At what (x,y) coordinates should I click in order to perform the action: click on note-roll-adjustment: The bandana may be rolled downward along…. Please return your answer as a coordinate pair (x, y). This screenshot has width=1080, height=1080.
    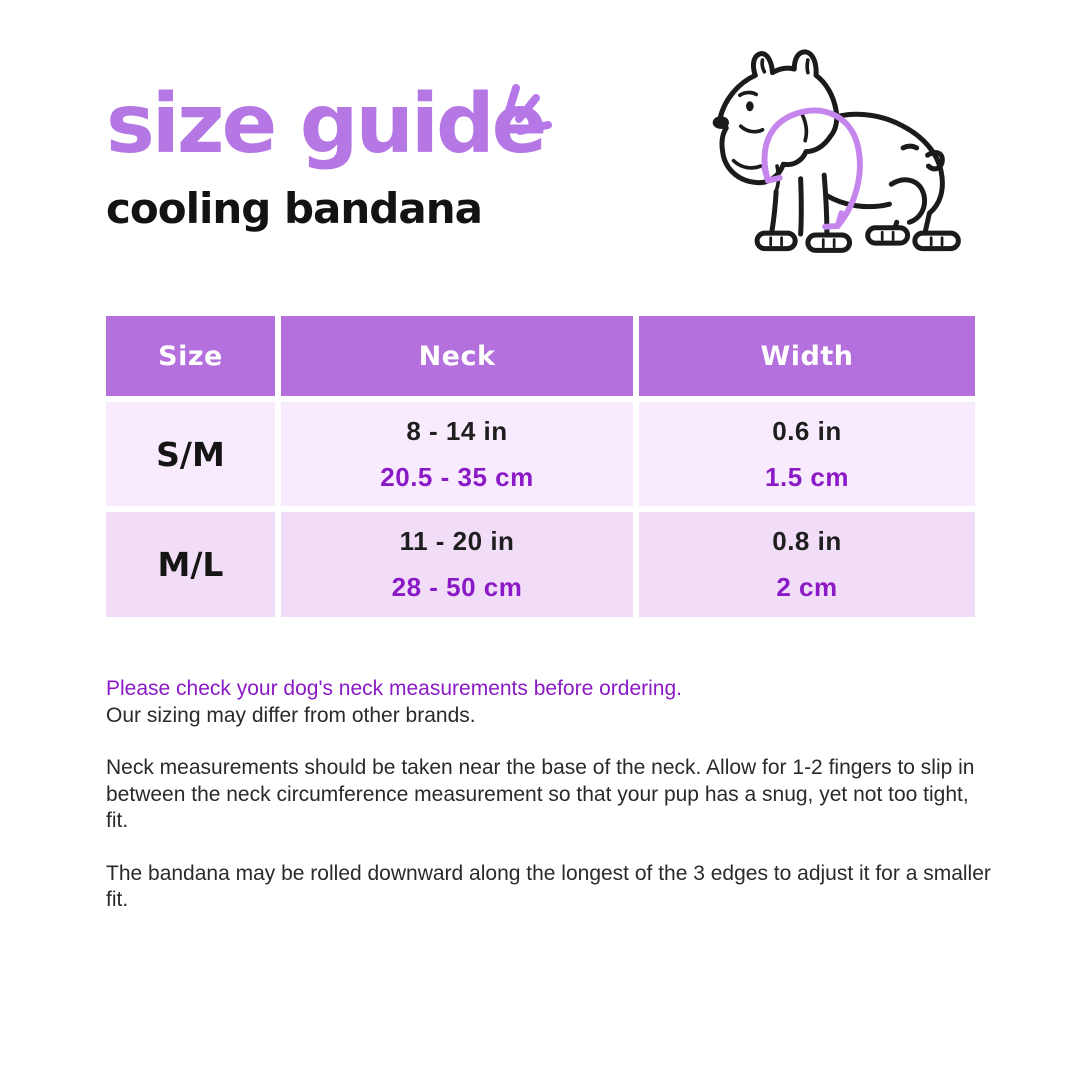
    Looking at the image, I should click on (548, 886).